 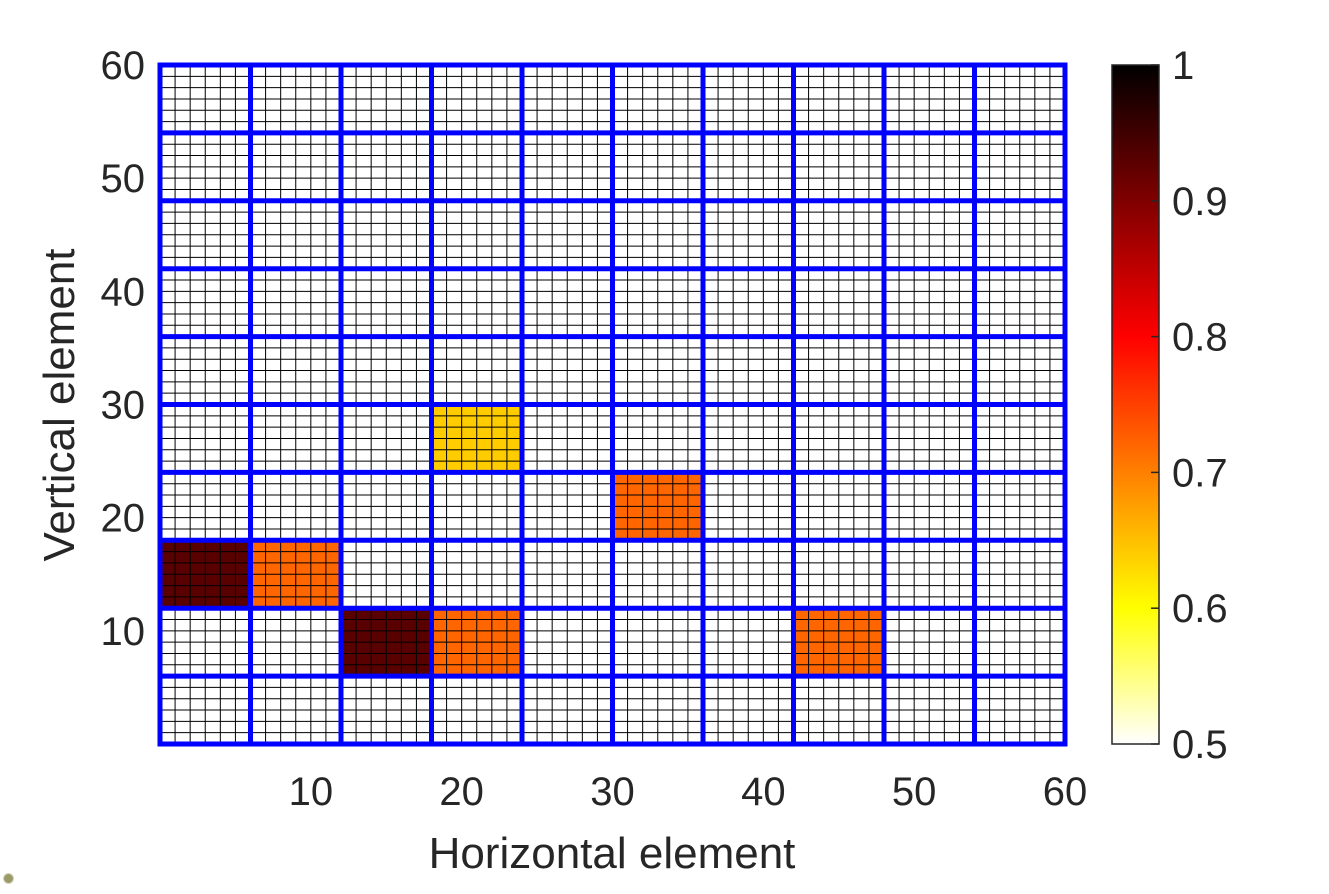 I want to click on x-axis-label: Horizontal element, so click(x=612, y=853).